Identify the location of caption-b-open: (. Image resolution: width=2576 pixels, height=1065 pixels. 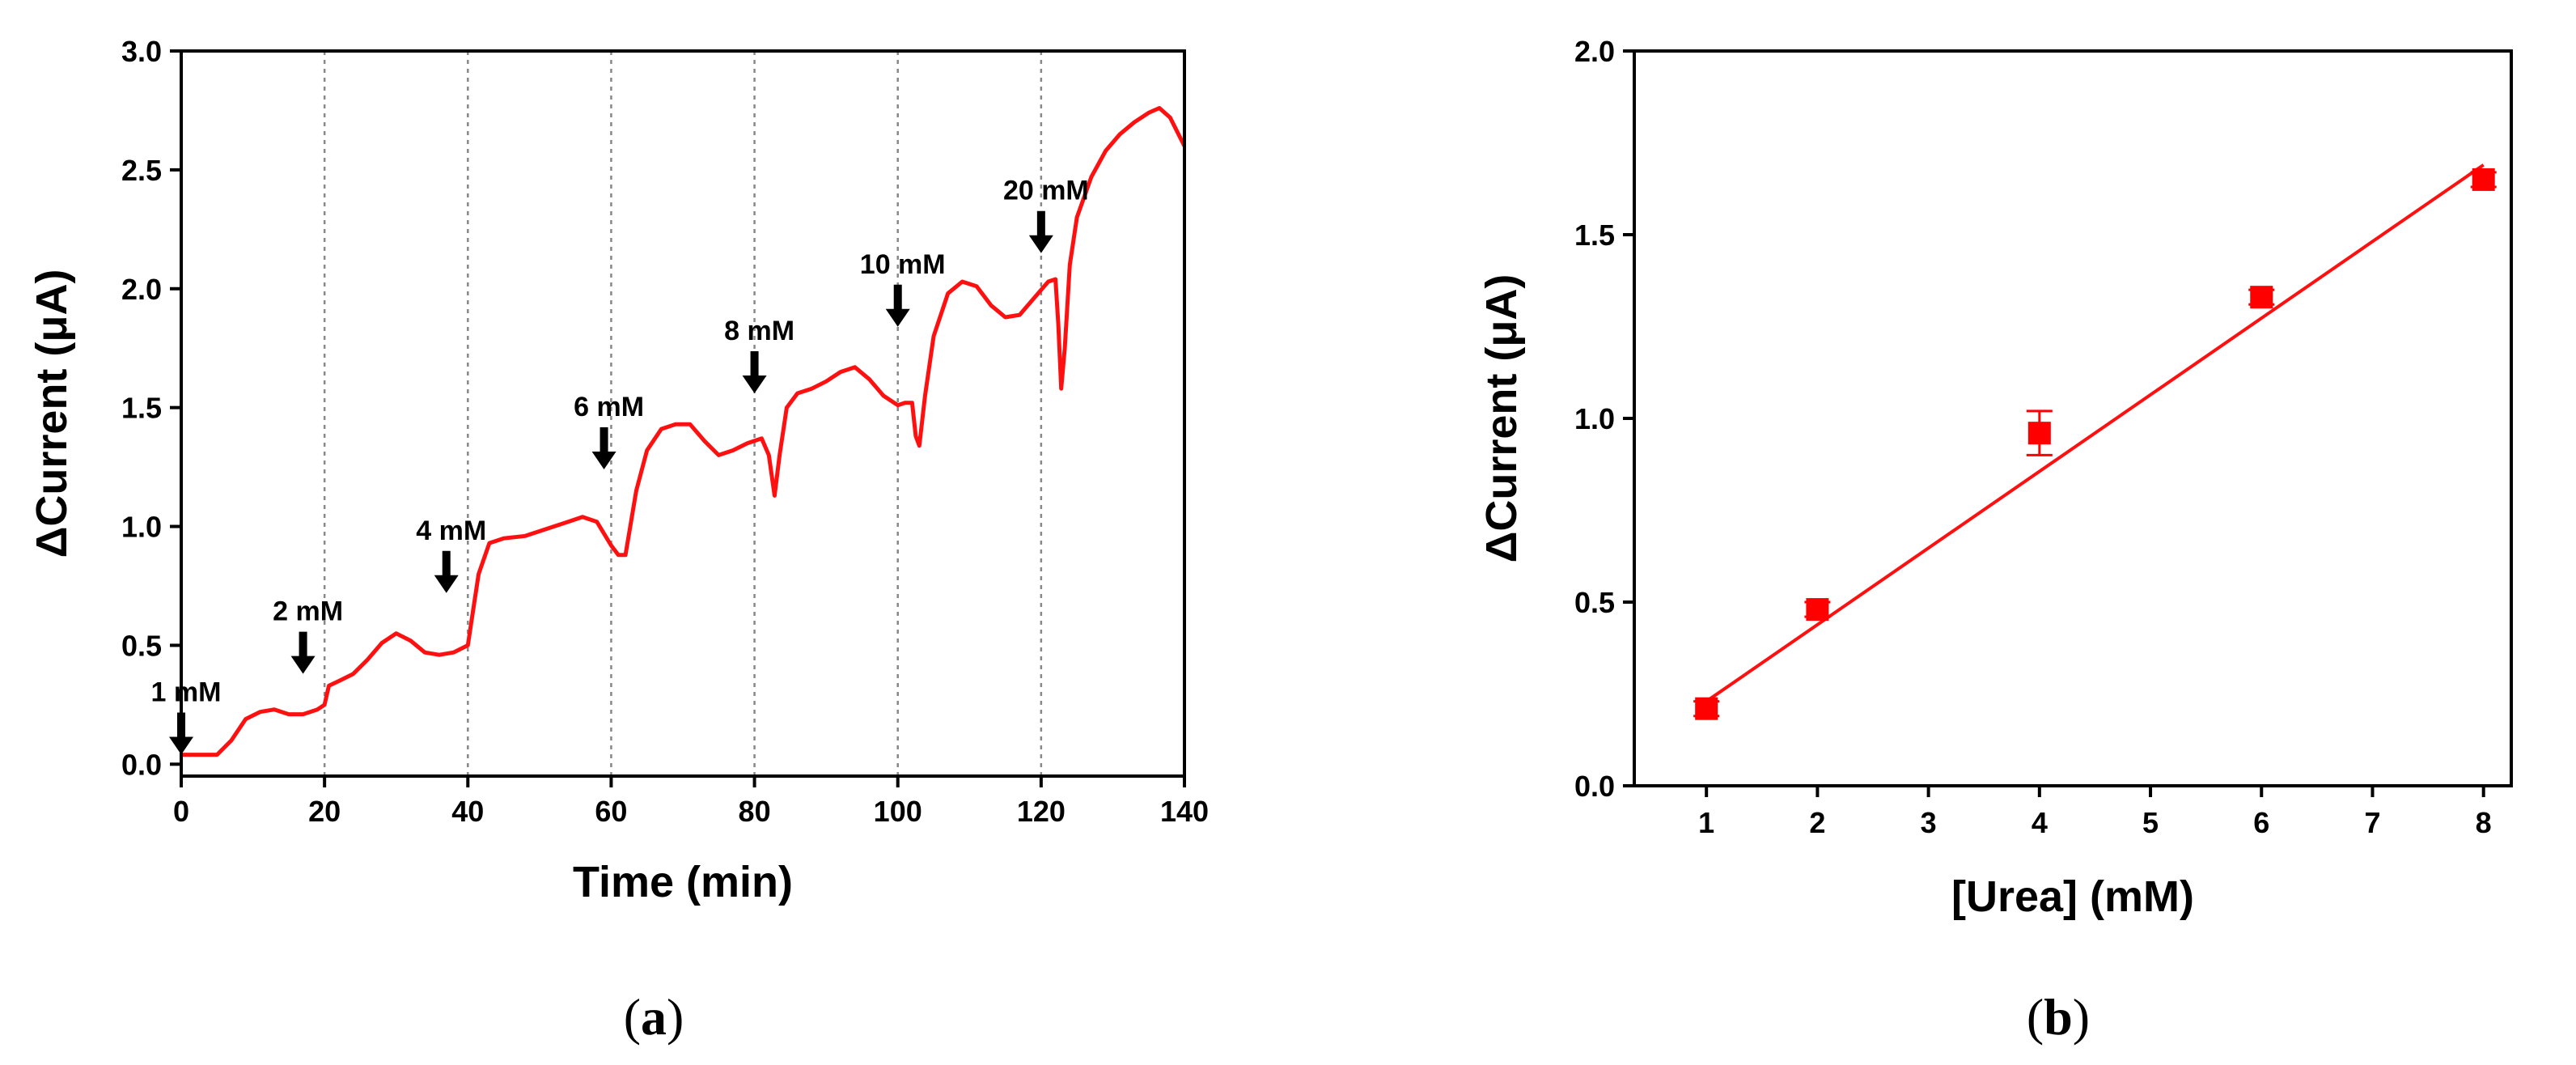
(2035, 1017).